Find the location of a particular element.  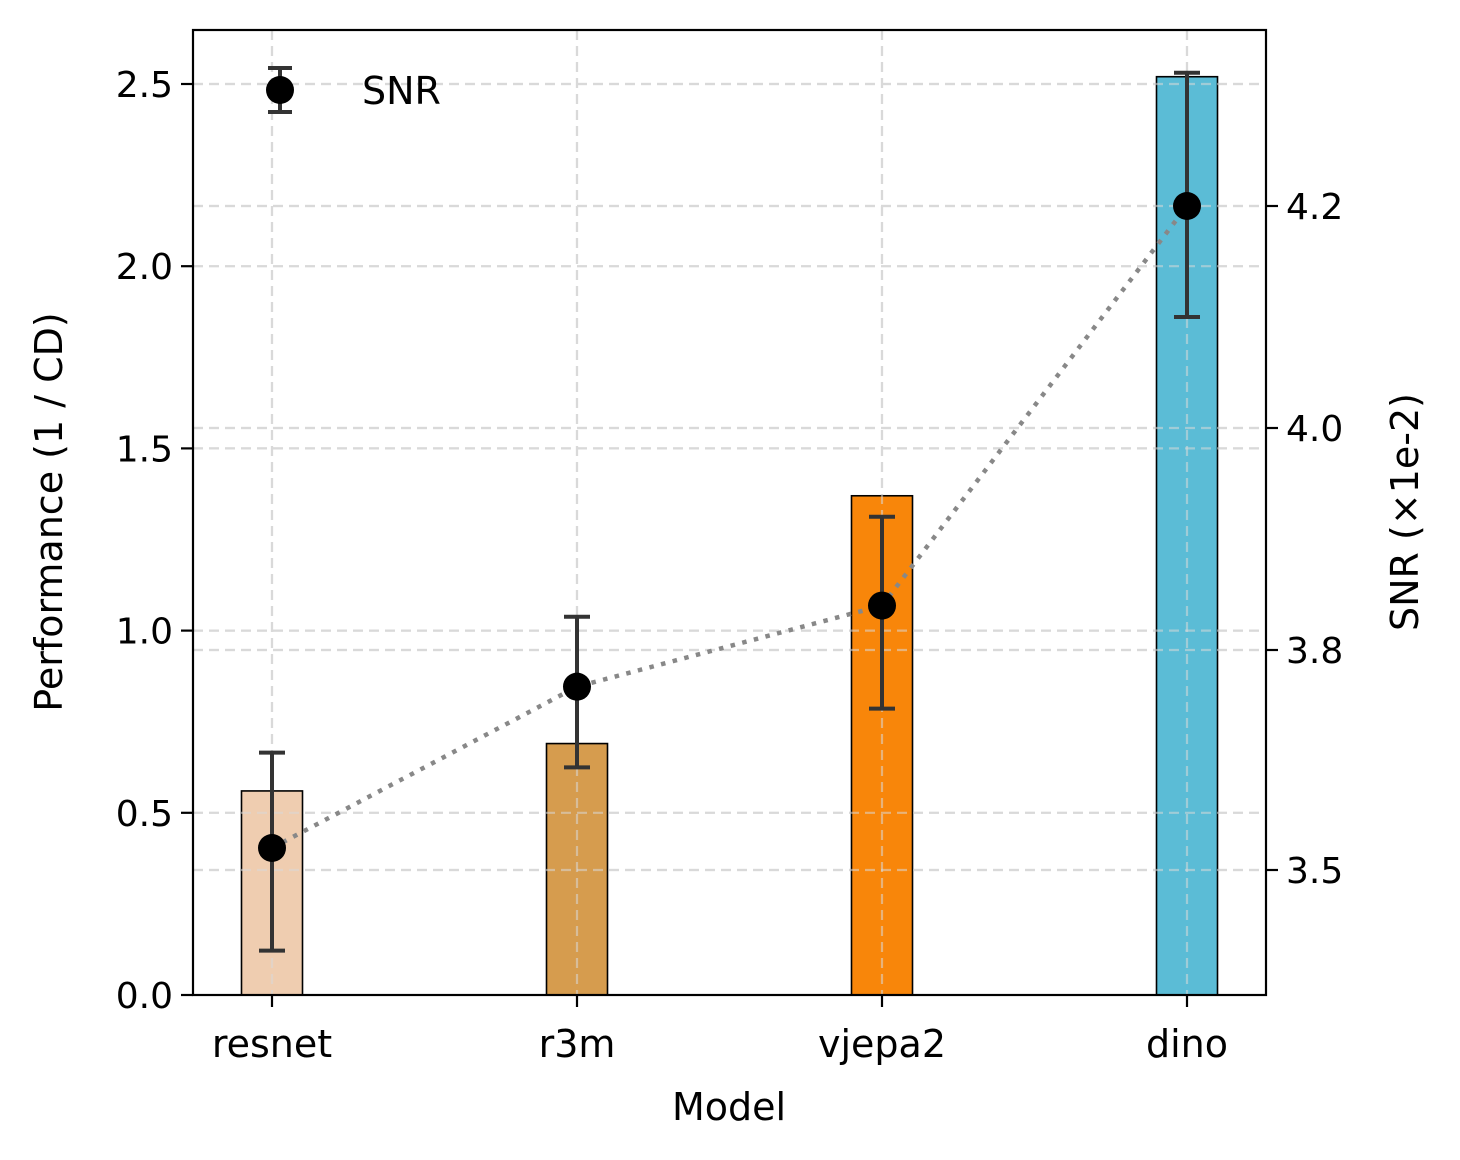

x-tick-label: dino is located at coordinates (1187, 1044).